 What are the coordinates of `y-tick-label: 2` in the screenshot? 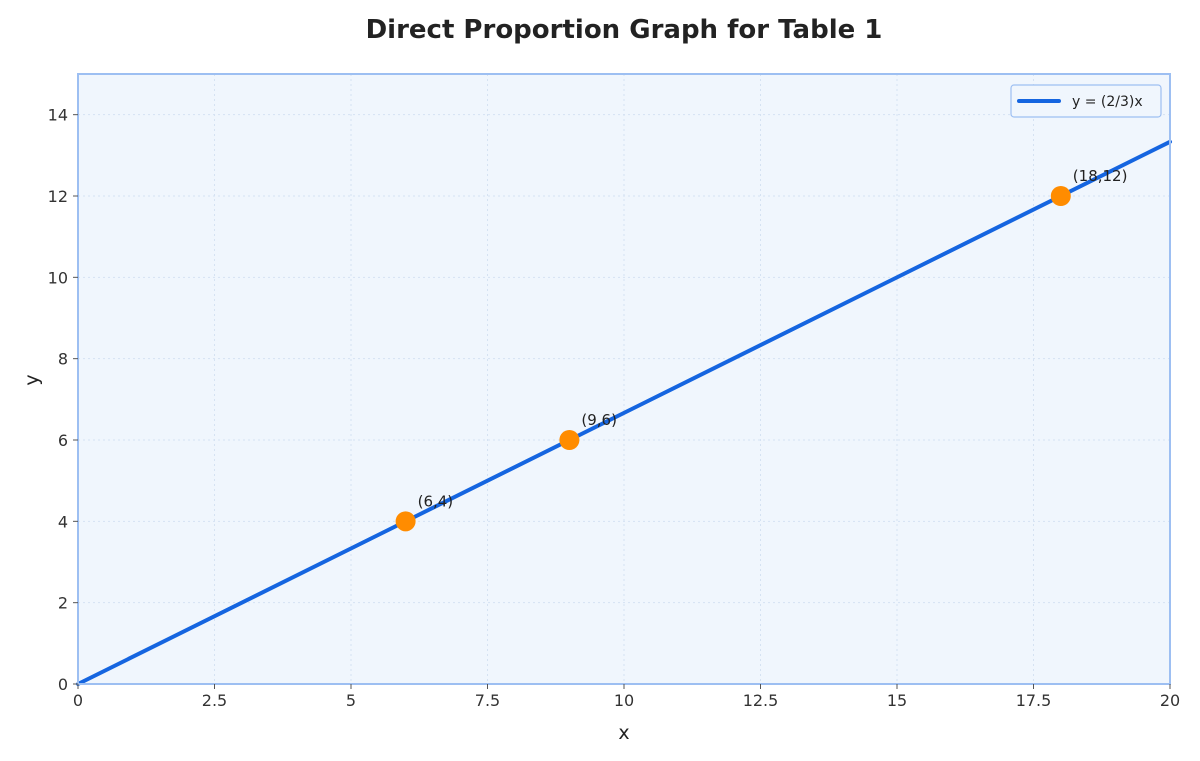 It's located at (63, 603).